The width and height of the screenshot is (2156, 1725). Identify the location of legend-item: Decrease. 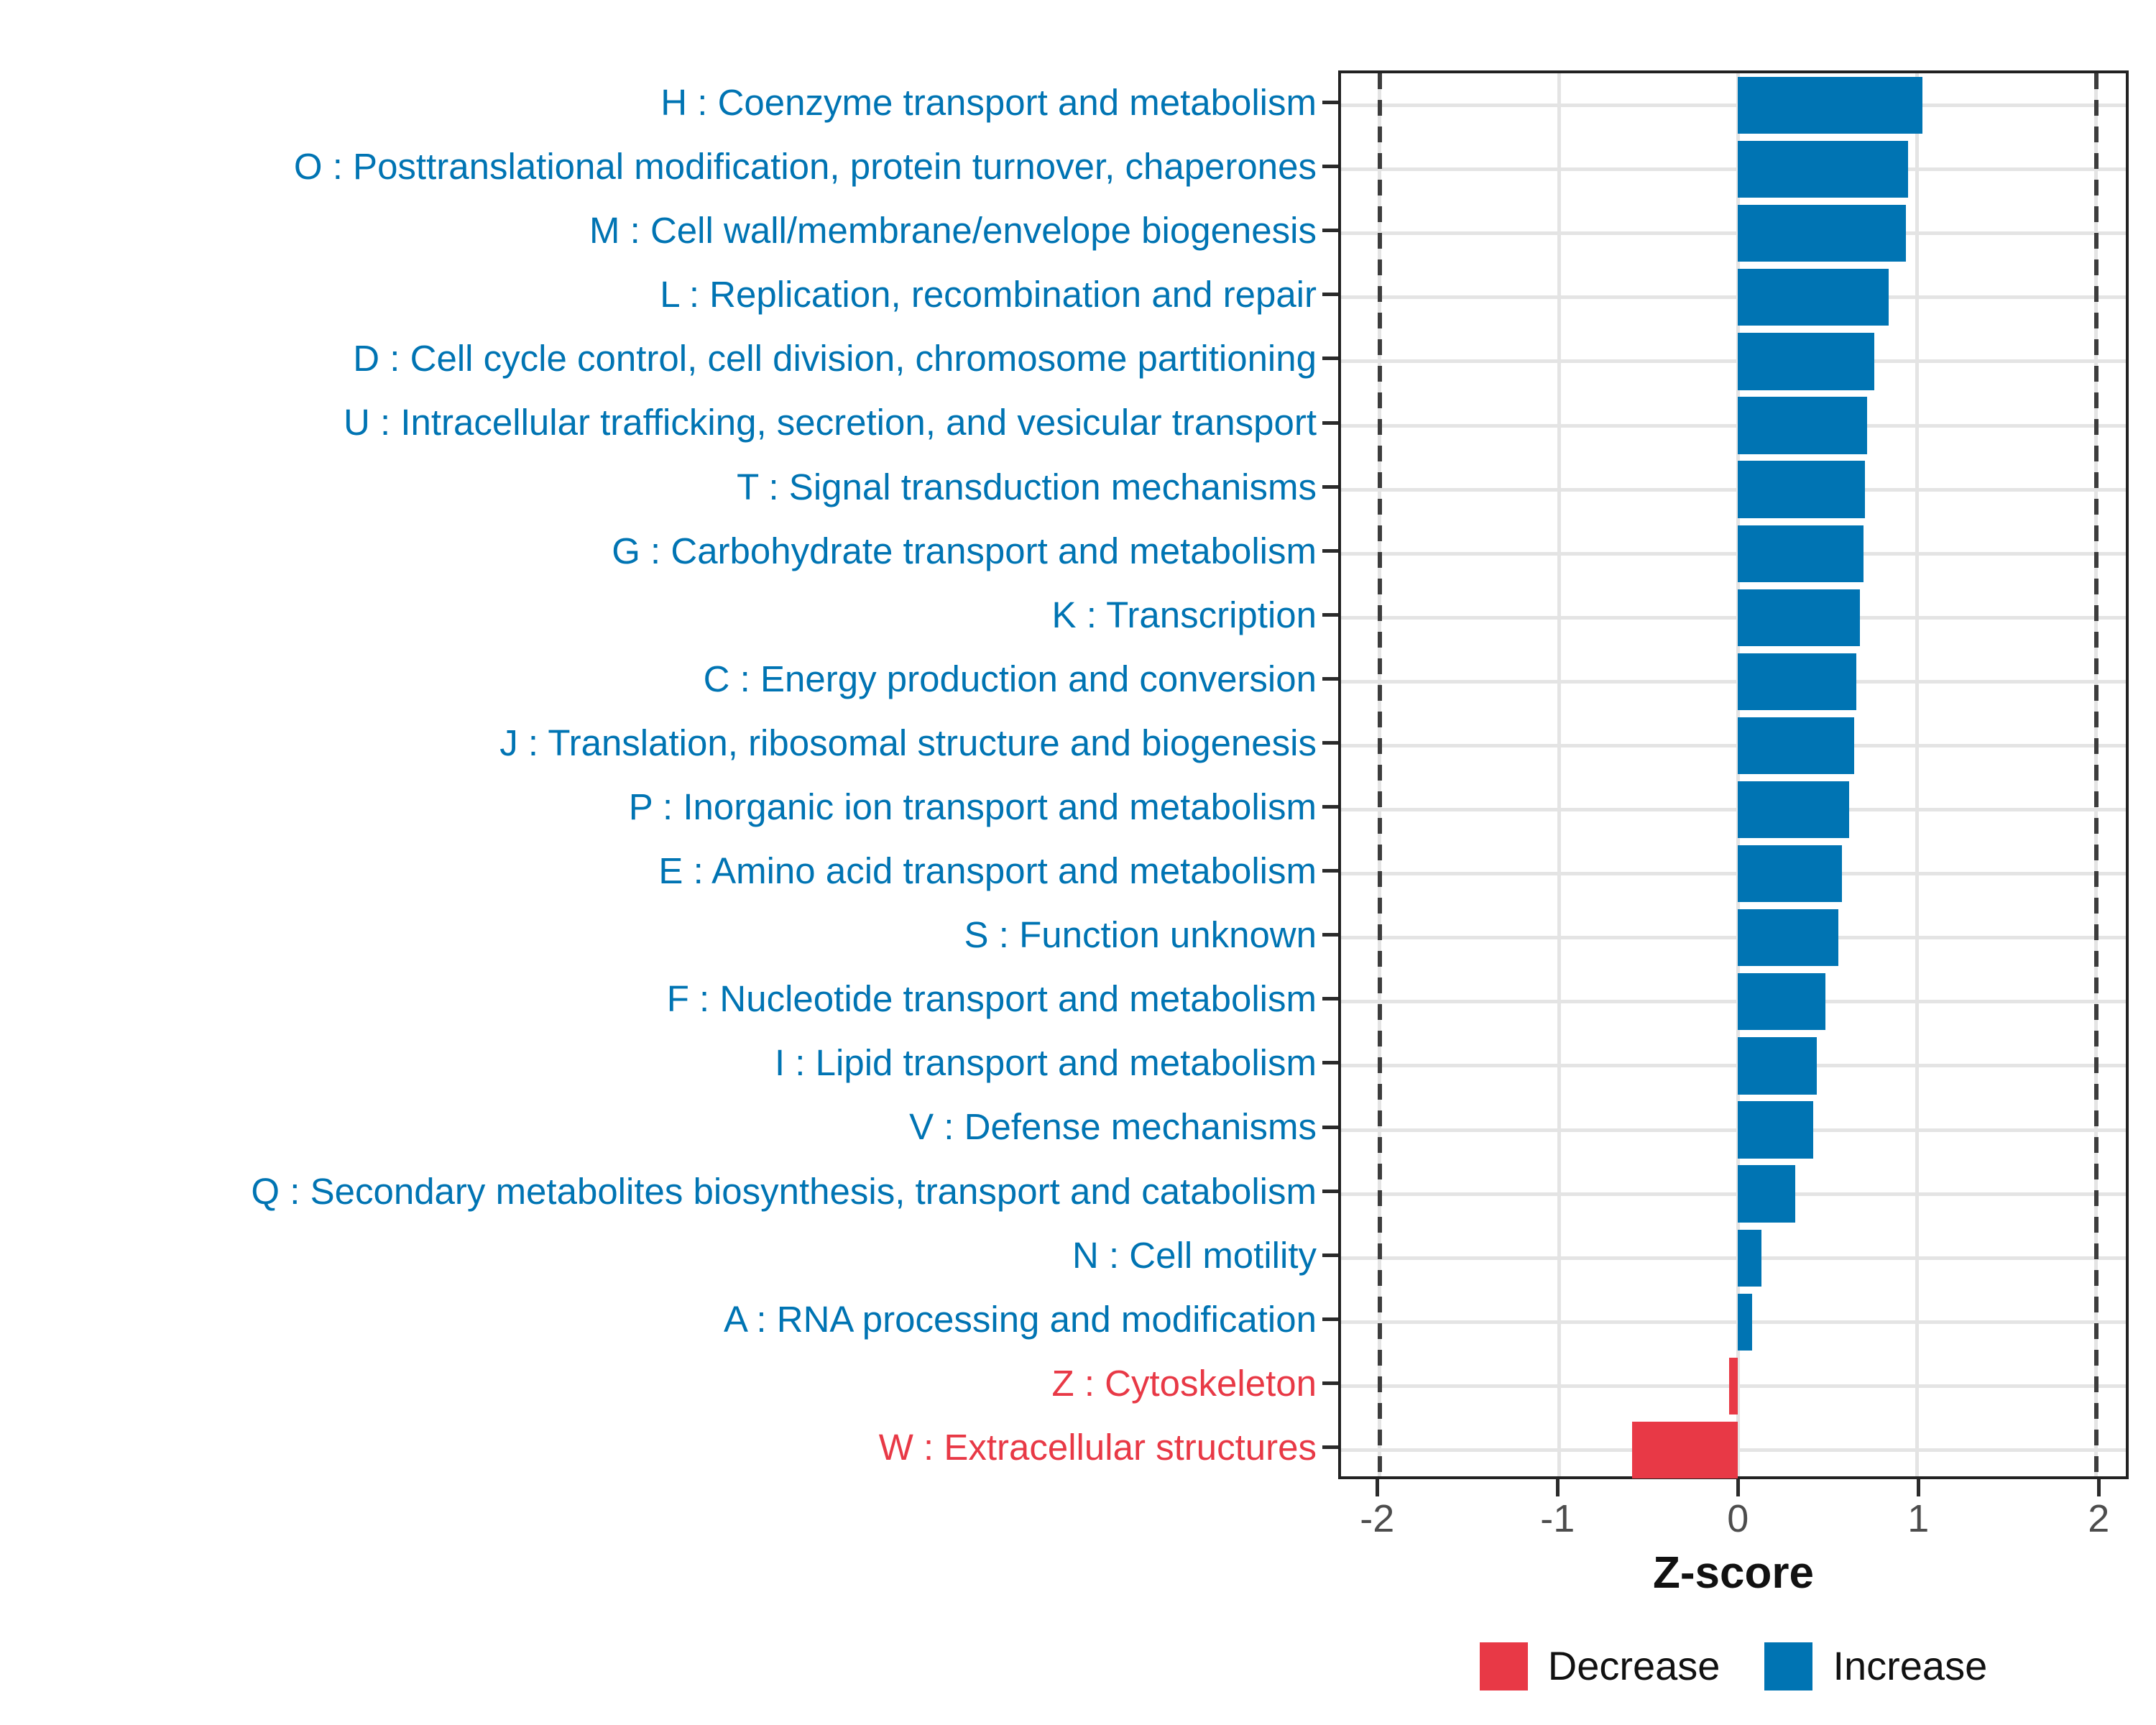
(1599, 1666).